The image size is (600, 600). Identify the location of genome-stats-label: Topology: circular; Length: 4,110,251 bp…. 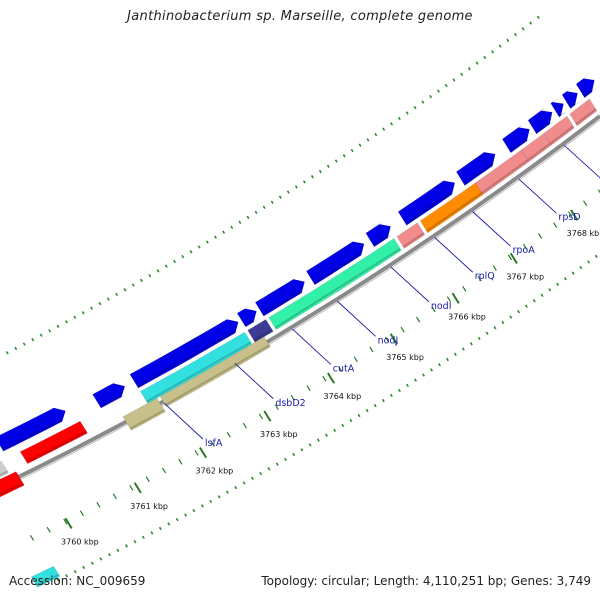
(426, 581).